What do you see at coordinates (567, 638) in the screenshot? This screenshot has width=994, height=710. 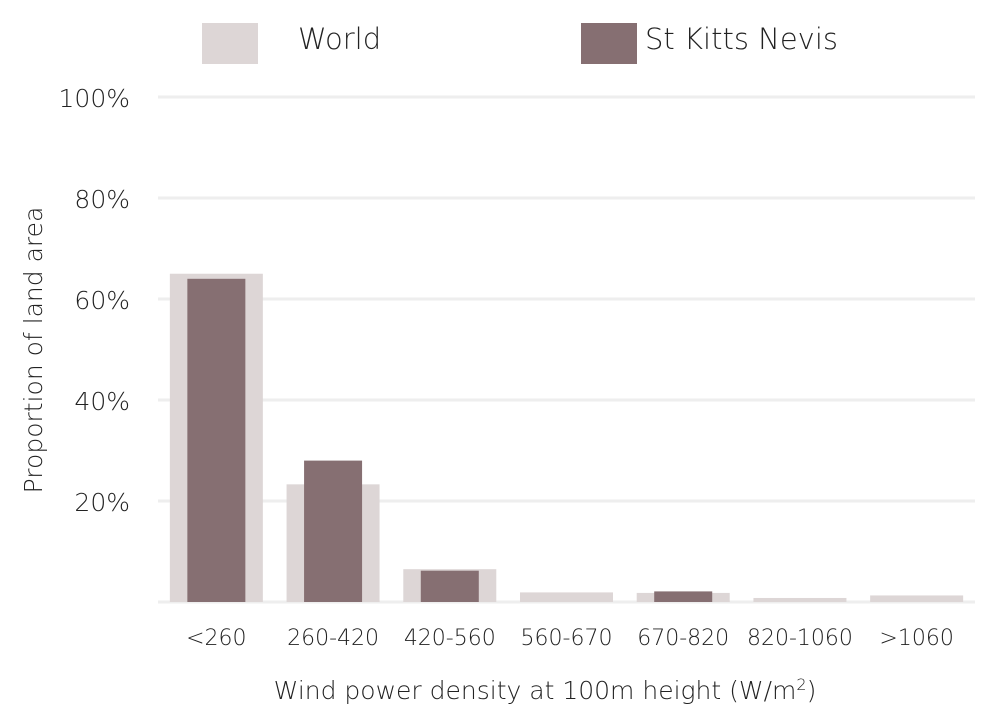 I see `x-tick-label: 560-670` at bounding box center [567, 638].